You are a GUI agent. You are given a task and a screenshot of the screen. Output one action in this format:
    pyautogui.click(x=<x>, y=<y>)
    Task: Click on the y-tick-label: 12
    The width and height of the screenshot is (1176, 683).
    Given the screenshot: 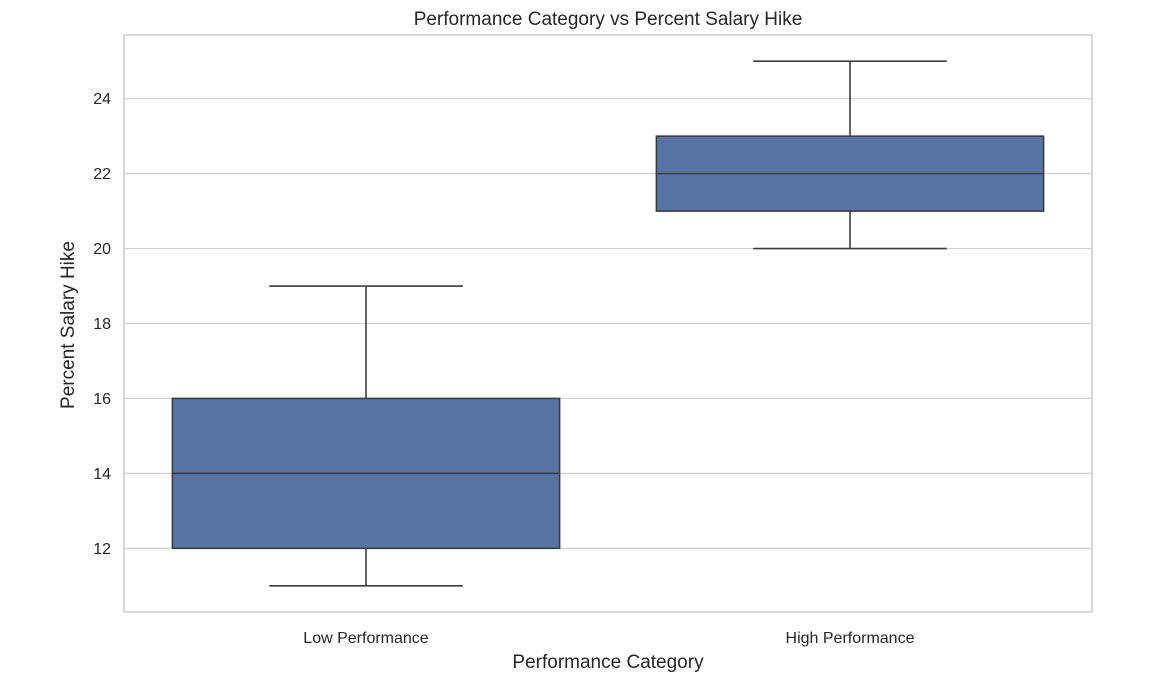 What is the action you would take?
    pyautogui.click(x=102, y=549)
    